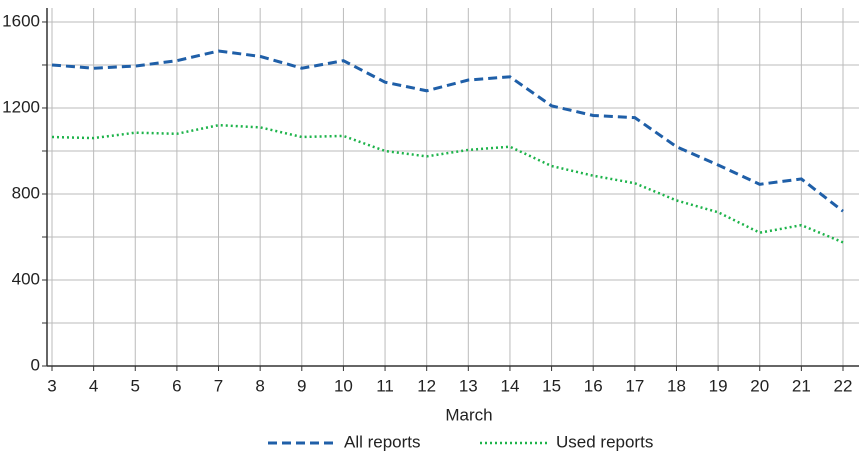  What do you see at coordinates (382, 441) in the screenshot?
I see `legend-label: All reports` at bounding box center [382, 441].